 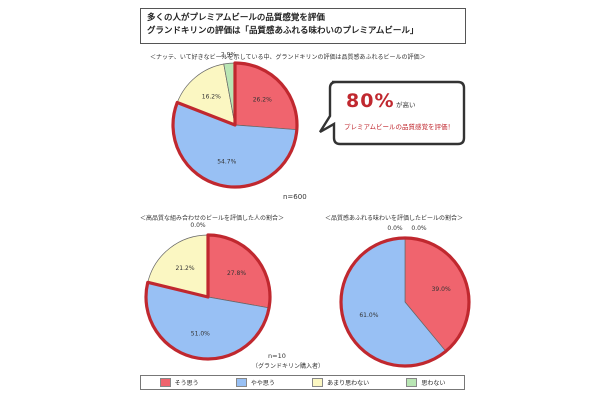 What do you see at coordinates (236, 273) in the screenshot?
I see `data-label: 27.8%` at bounding box center [236, 273].